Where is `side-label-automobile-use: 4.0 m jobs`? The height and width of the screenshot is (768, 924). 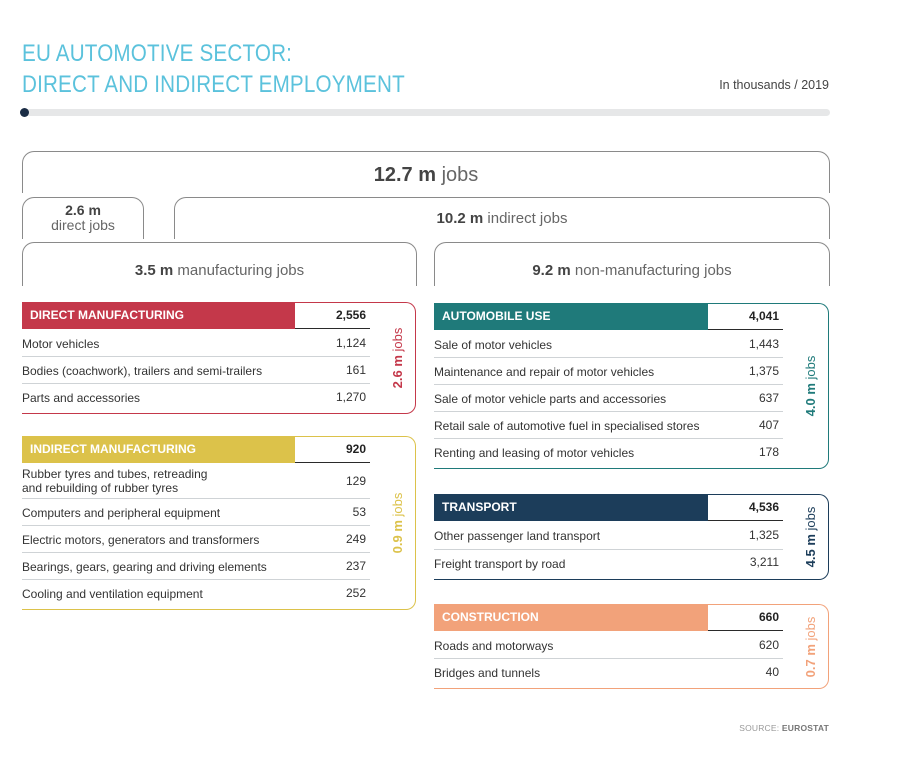
side-label-automobile-use: 4.0 m jobs is located at coordinates (811, 386).